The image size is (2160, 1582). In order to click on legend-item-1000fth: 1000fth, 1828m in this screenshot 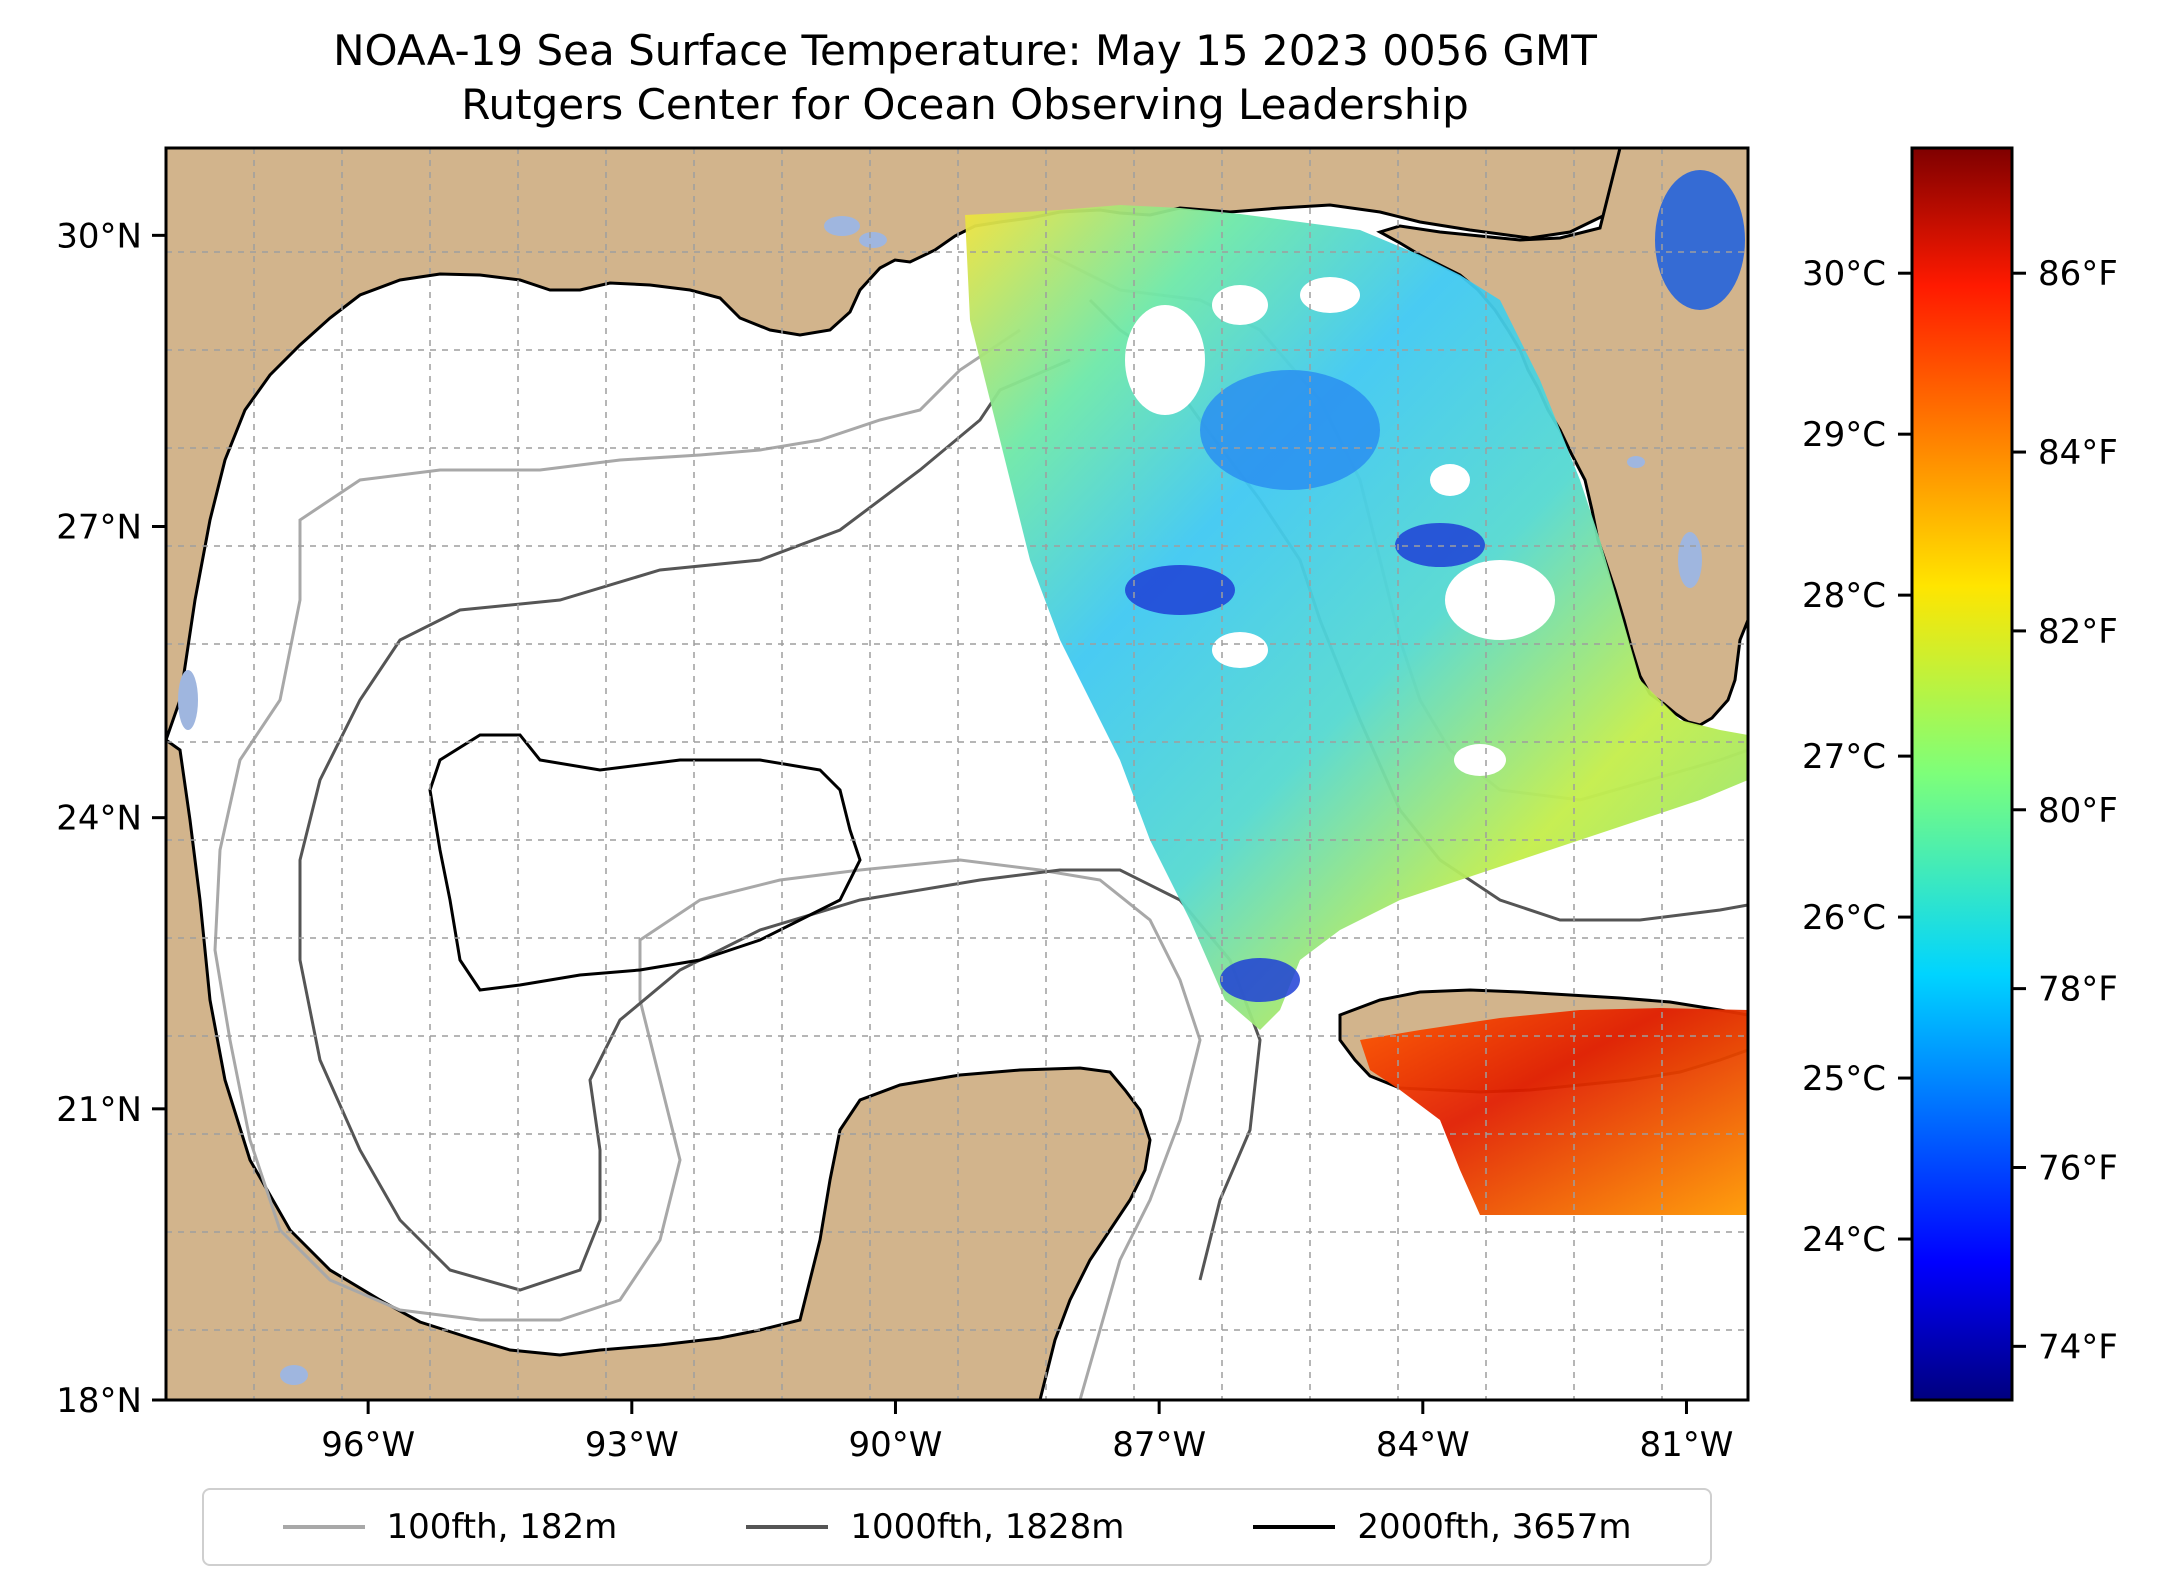, I will do `click(935, 1527)`.